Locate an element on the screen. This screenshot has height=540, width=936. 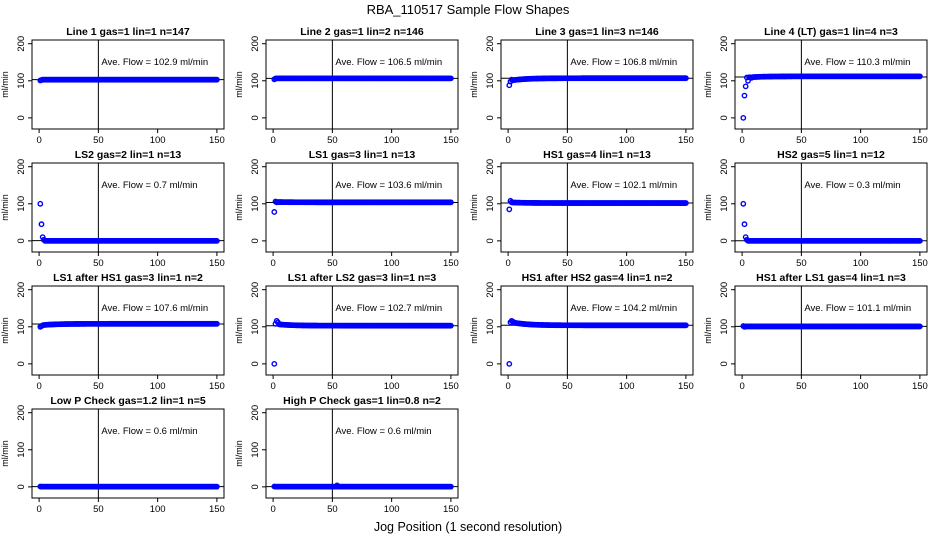
panel-title: LS2 gas=2 lin=1 n=13 is located at coordinates (128, 155).